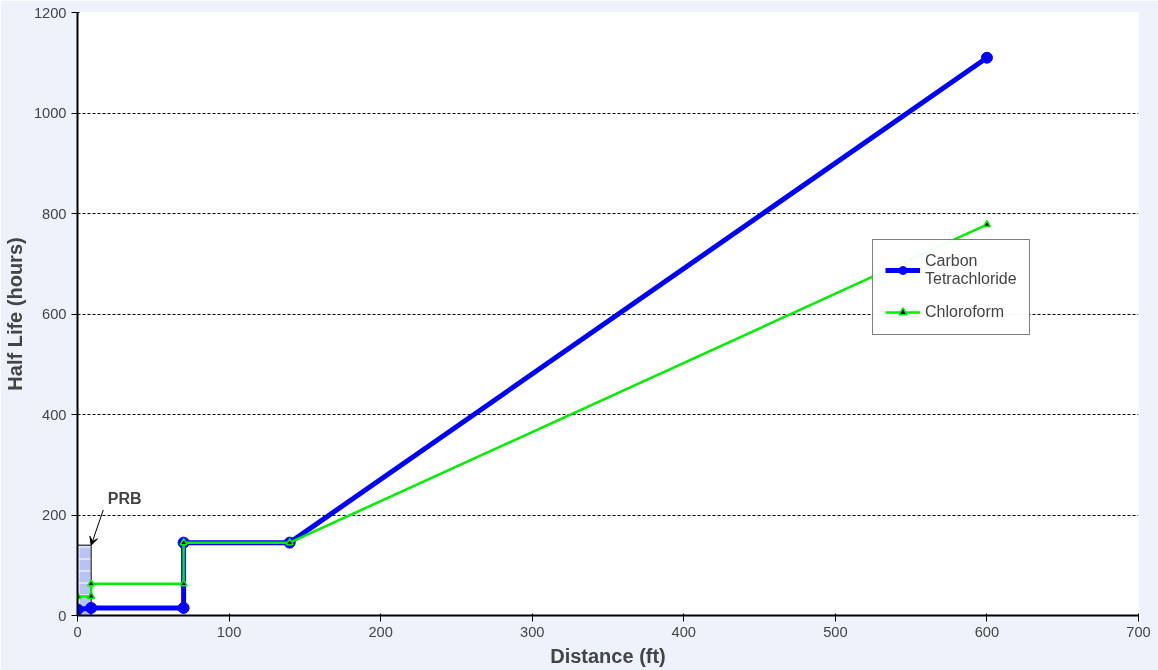 This screenshot has width=1158, height=670. What do you see at coordinates (54, 515) in the screenshot?
I see `y-tick-label: 200` at bounding box center [54, 515].